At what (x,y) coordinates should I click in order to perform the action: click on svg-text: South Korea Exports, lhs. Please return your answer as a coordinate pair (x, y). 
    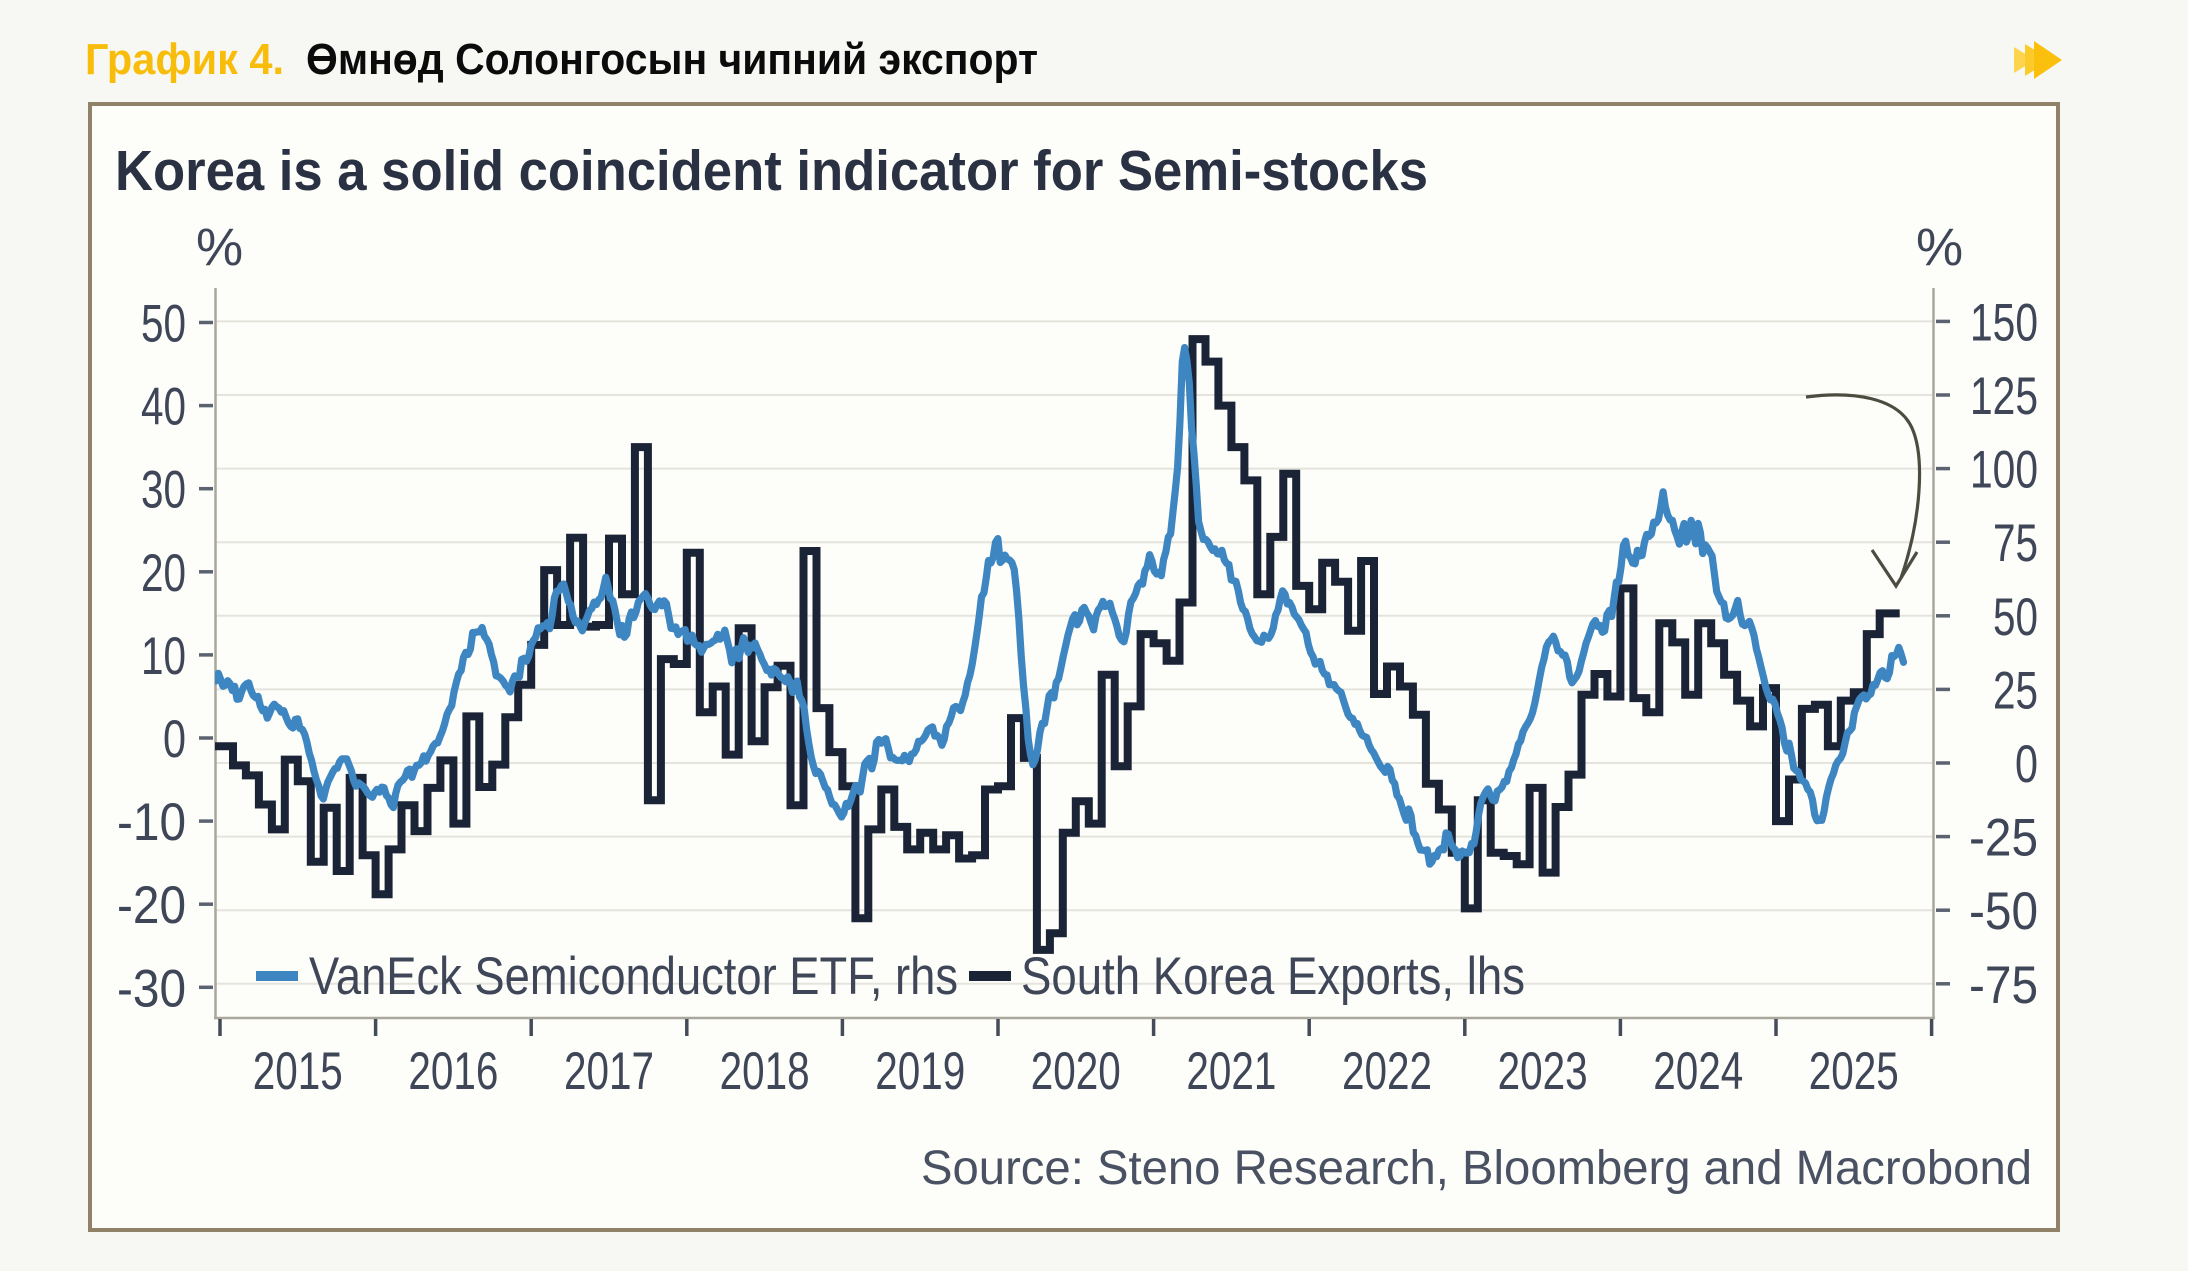
    Looking at the image, I should click on (1273, 976).